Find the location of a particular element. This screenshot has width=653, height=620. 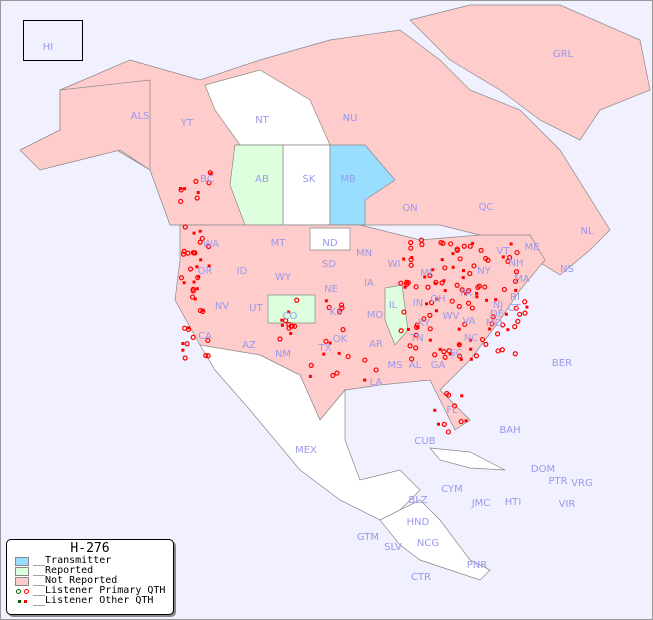

region-label-nv: NV is located at coordinates (222, 306).